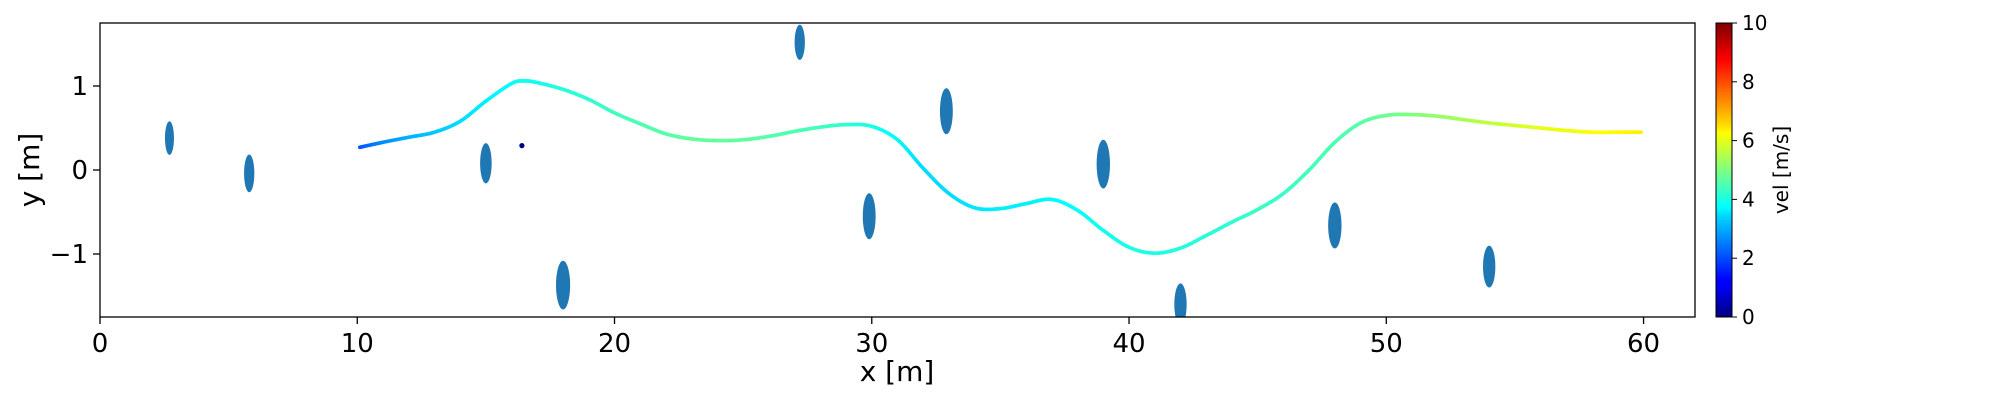 The image size is (2000, 400). Describe the element at coordinates (1643, 344) in the screenshot. I see `x-tick-label: 60` at that location.